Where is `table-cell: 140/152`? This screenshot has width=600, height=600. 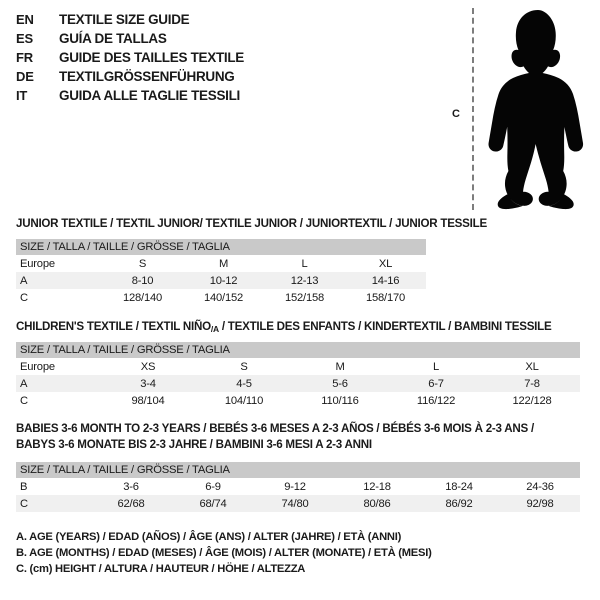 table-cell: 140/152 is located at coordinates (223, 297).